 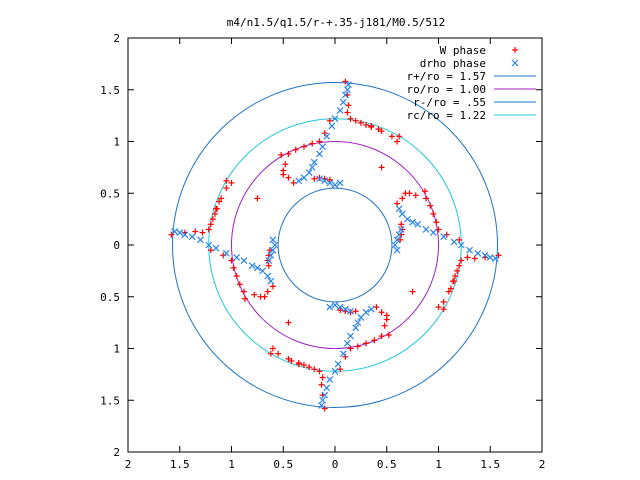 What do you see at coordinates (110, 400) in the screenshot?
I see `y-tick-label: 1.5` at bounding box center [110, 400].